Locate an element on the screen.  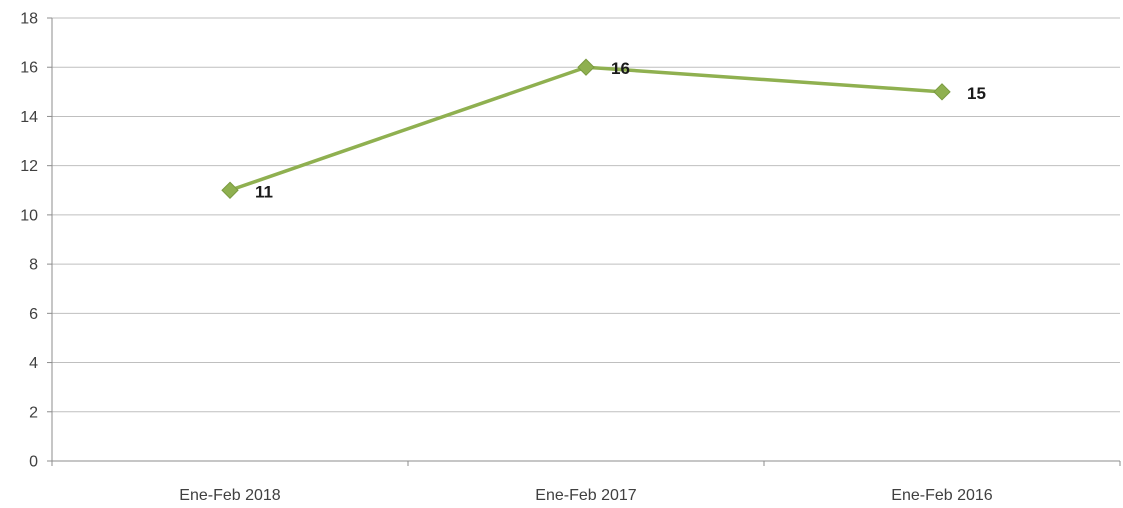
data-label: 11 is located at coordinates (264, 191).